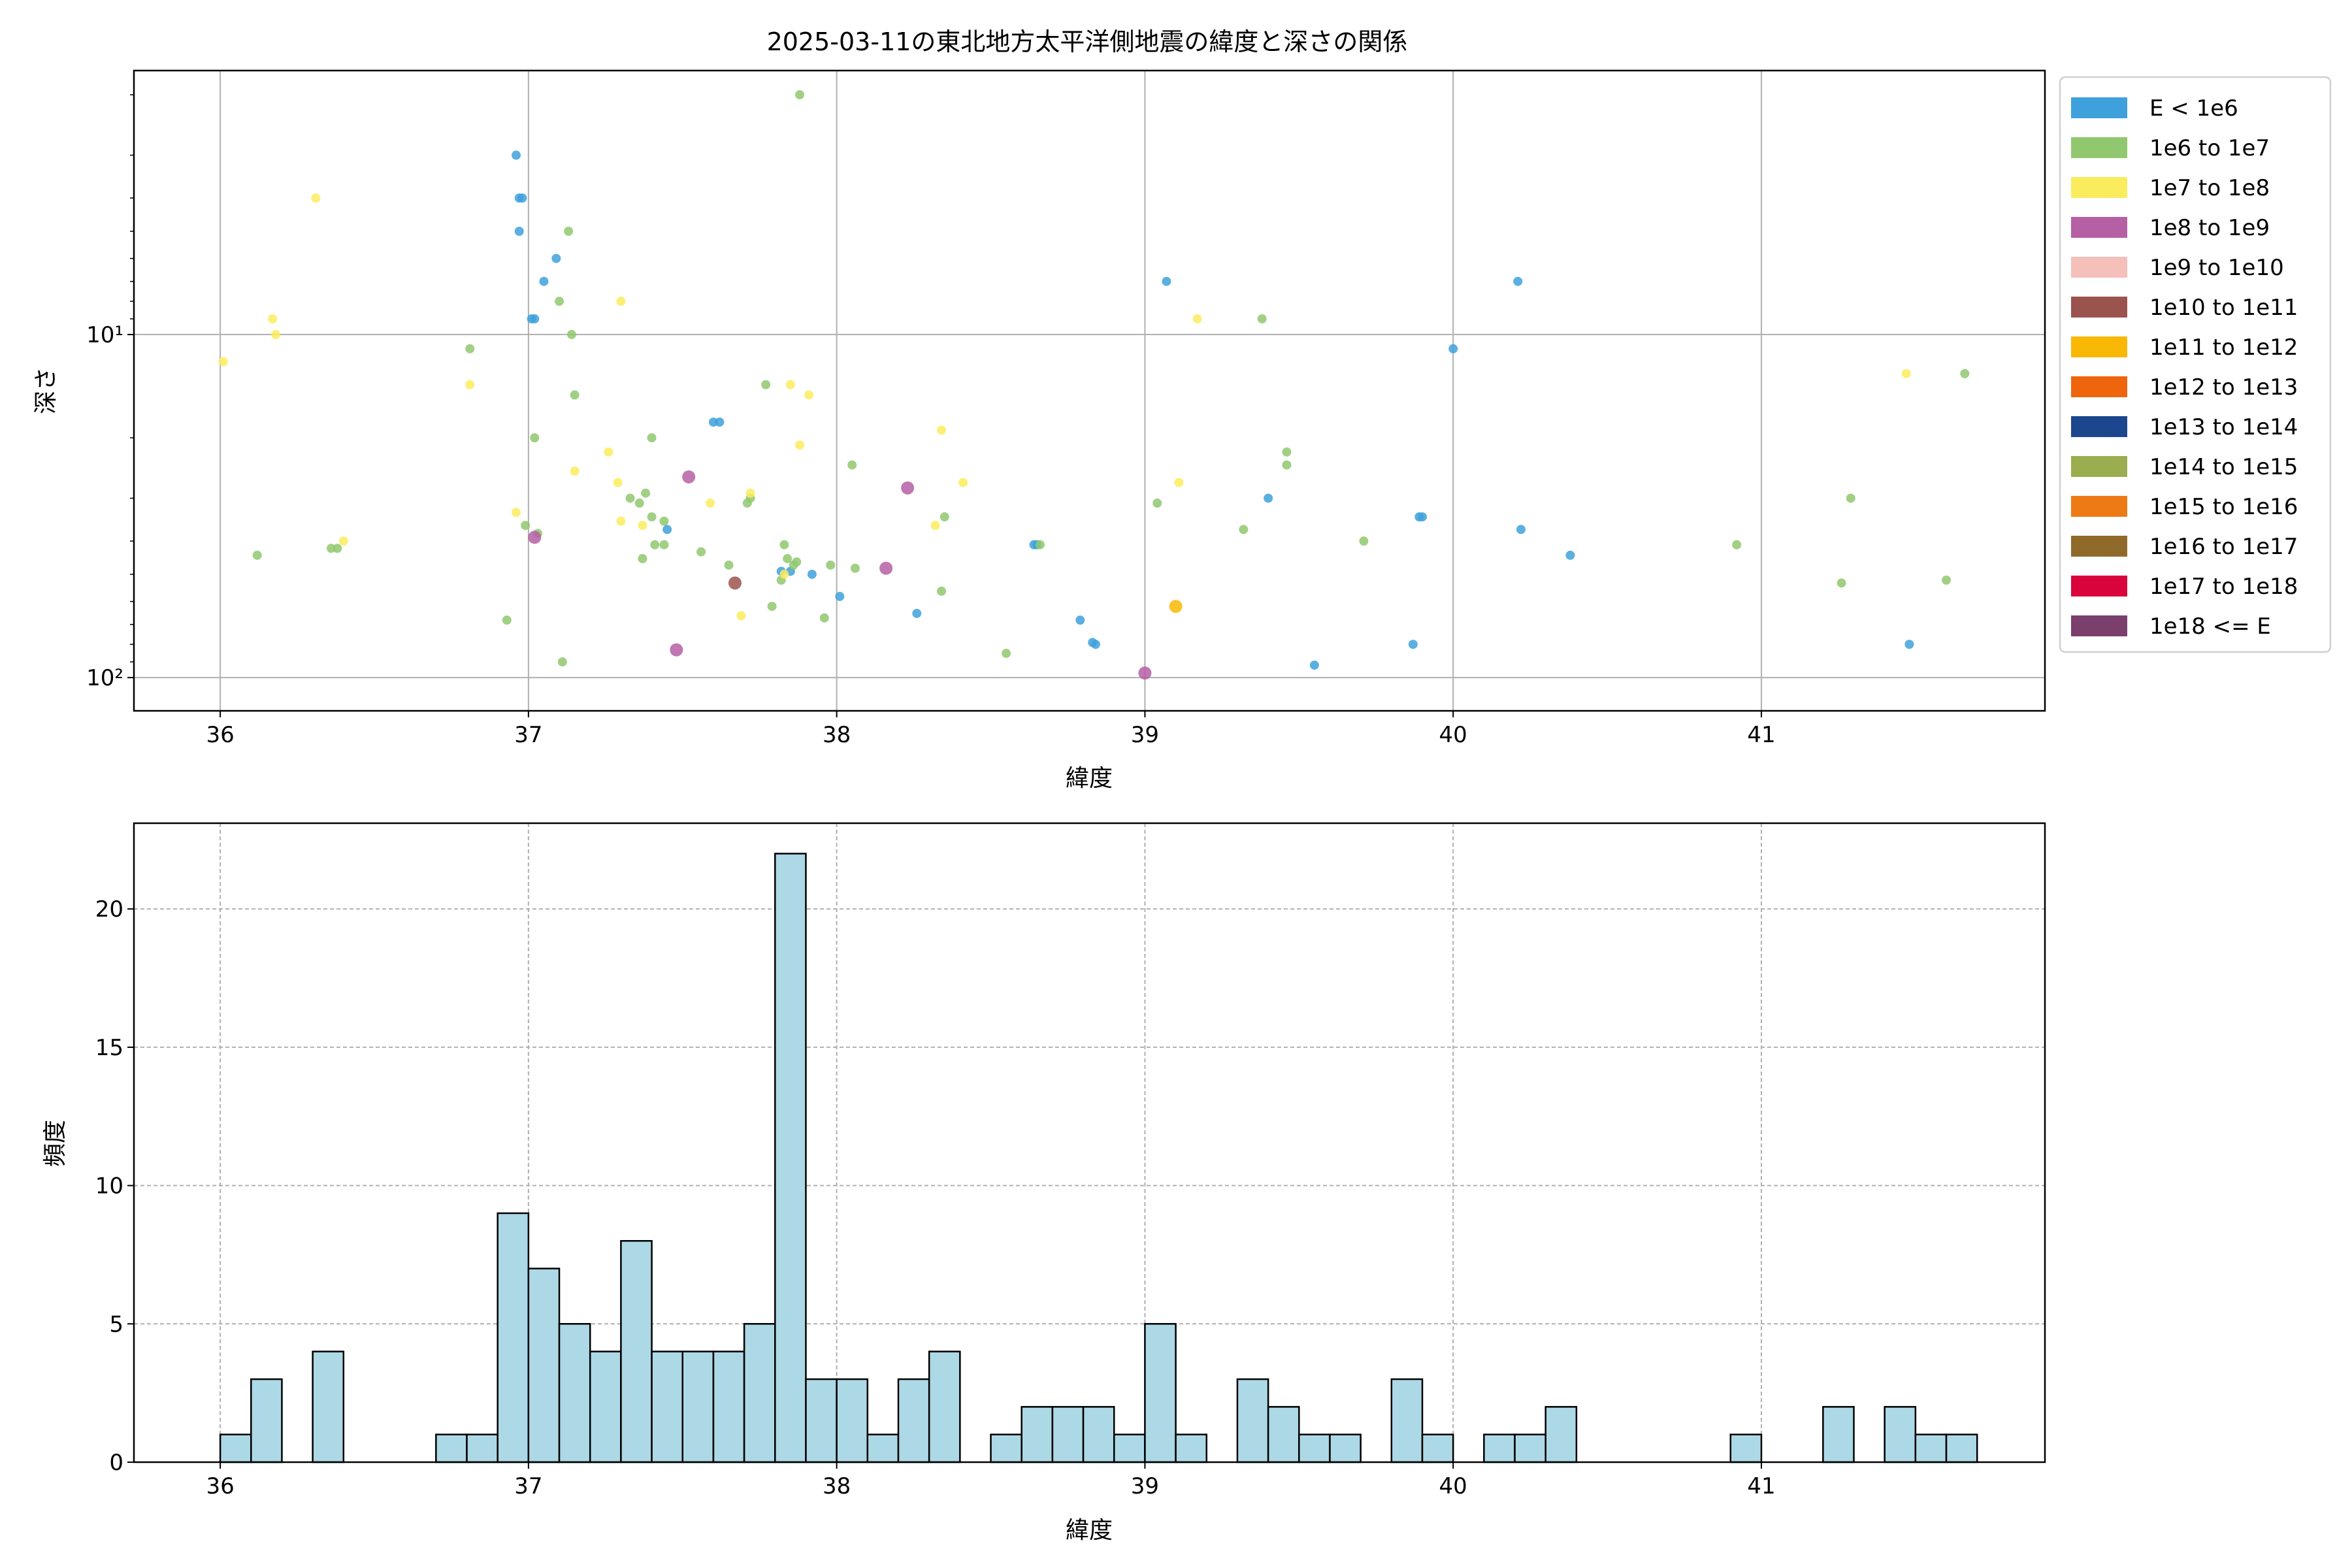 This screenshot has width=2352, height=1568. What do you see at coordinates (1453, 1486) in the screenshot?
I see `x-tick-label: 40` at bounding box center [1453, 1486].